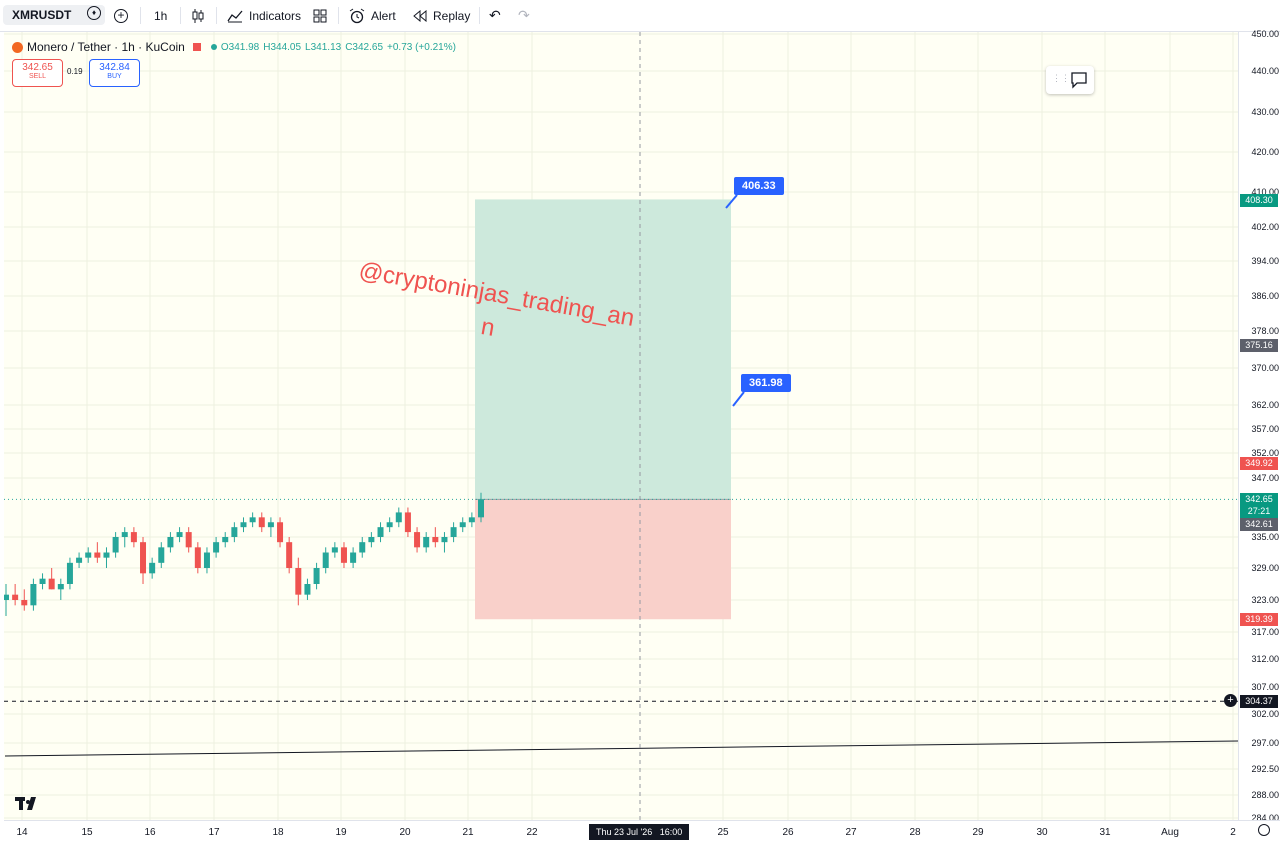 This screenshot has height=845, width=1280. I want to click on time-scale-label: 28, so click(915, 832).